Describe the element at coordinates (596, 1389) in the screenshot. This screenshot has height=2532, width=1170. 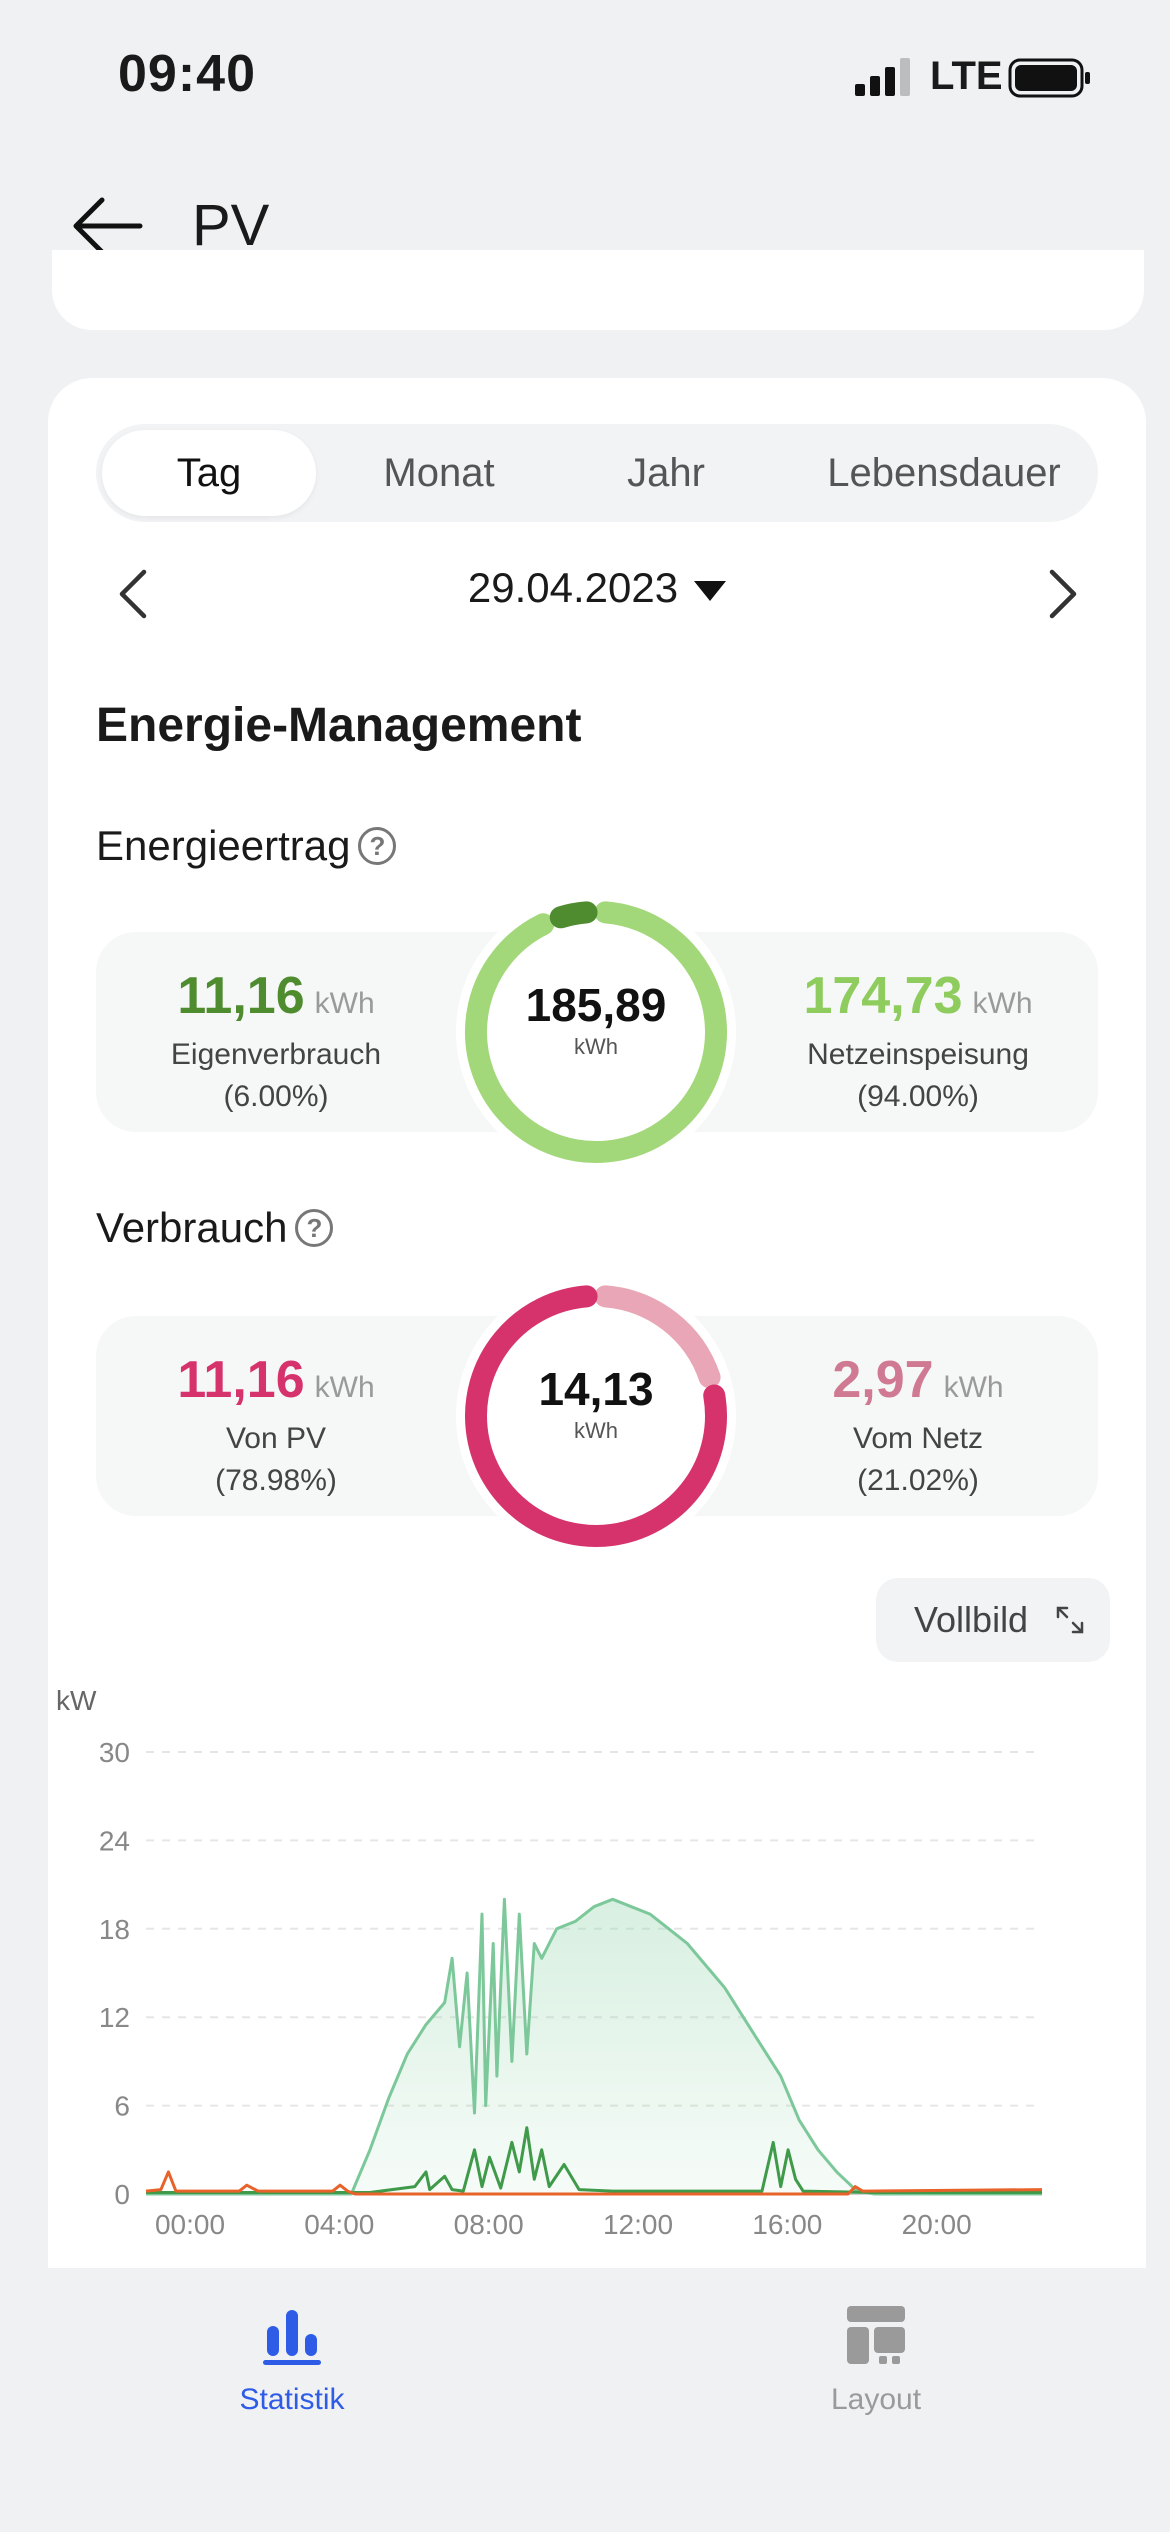
I see `consumption-total: 14,13` at that location.